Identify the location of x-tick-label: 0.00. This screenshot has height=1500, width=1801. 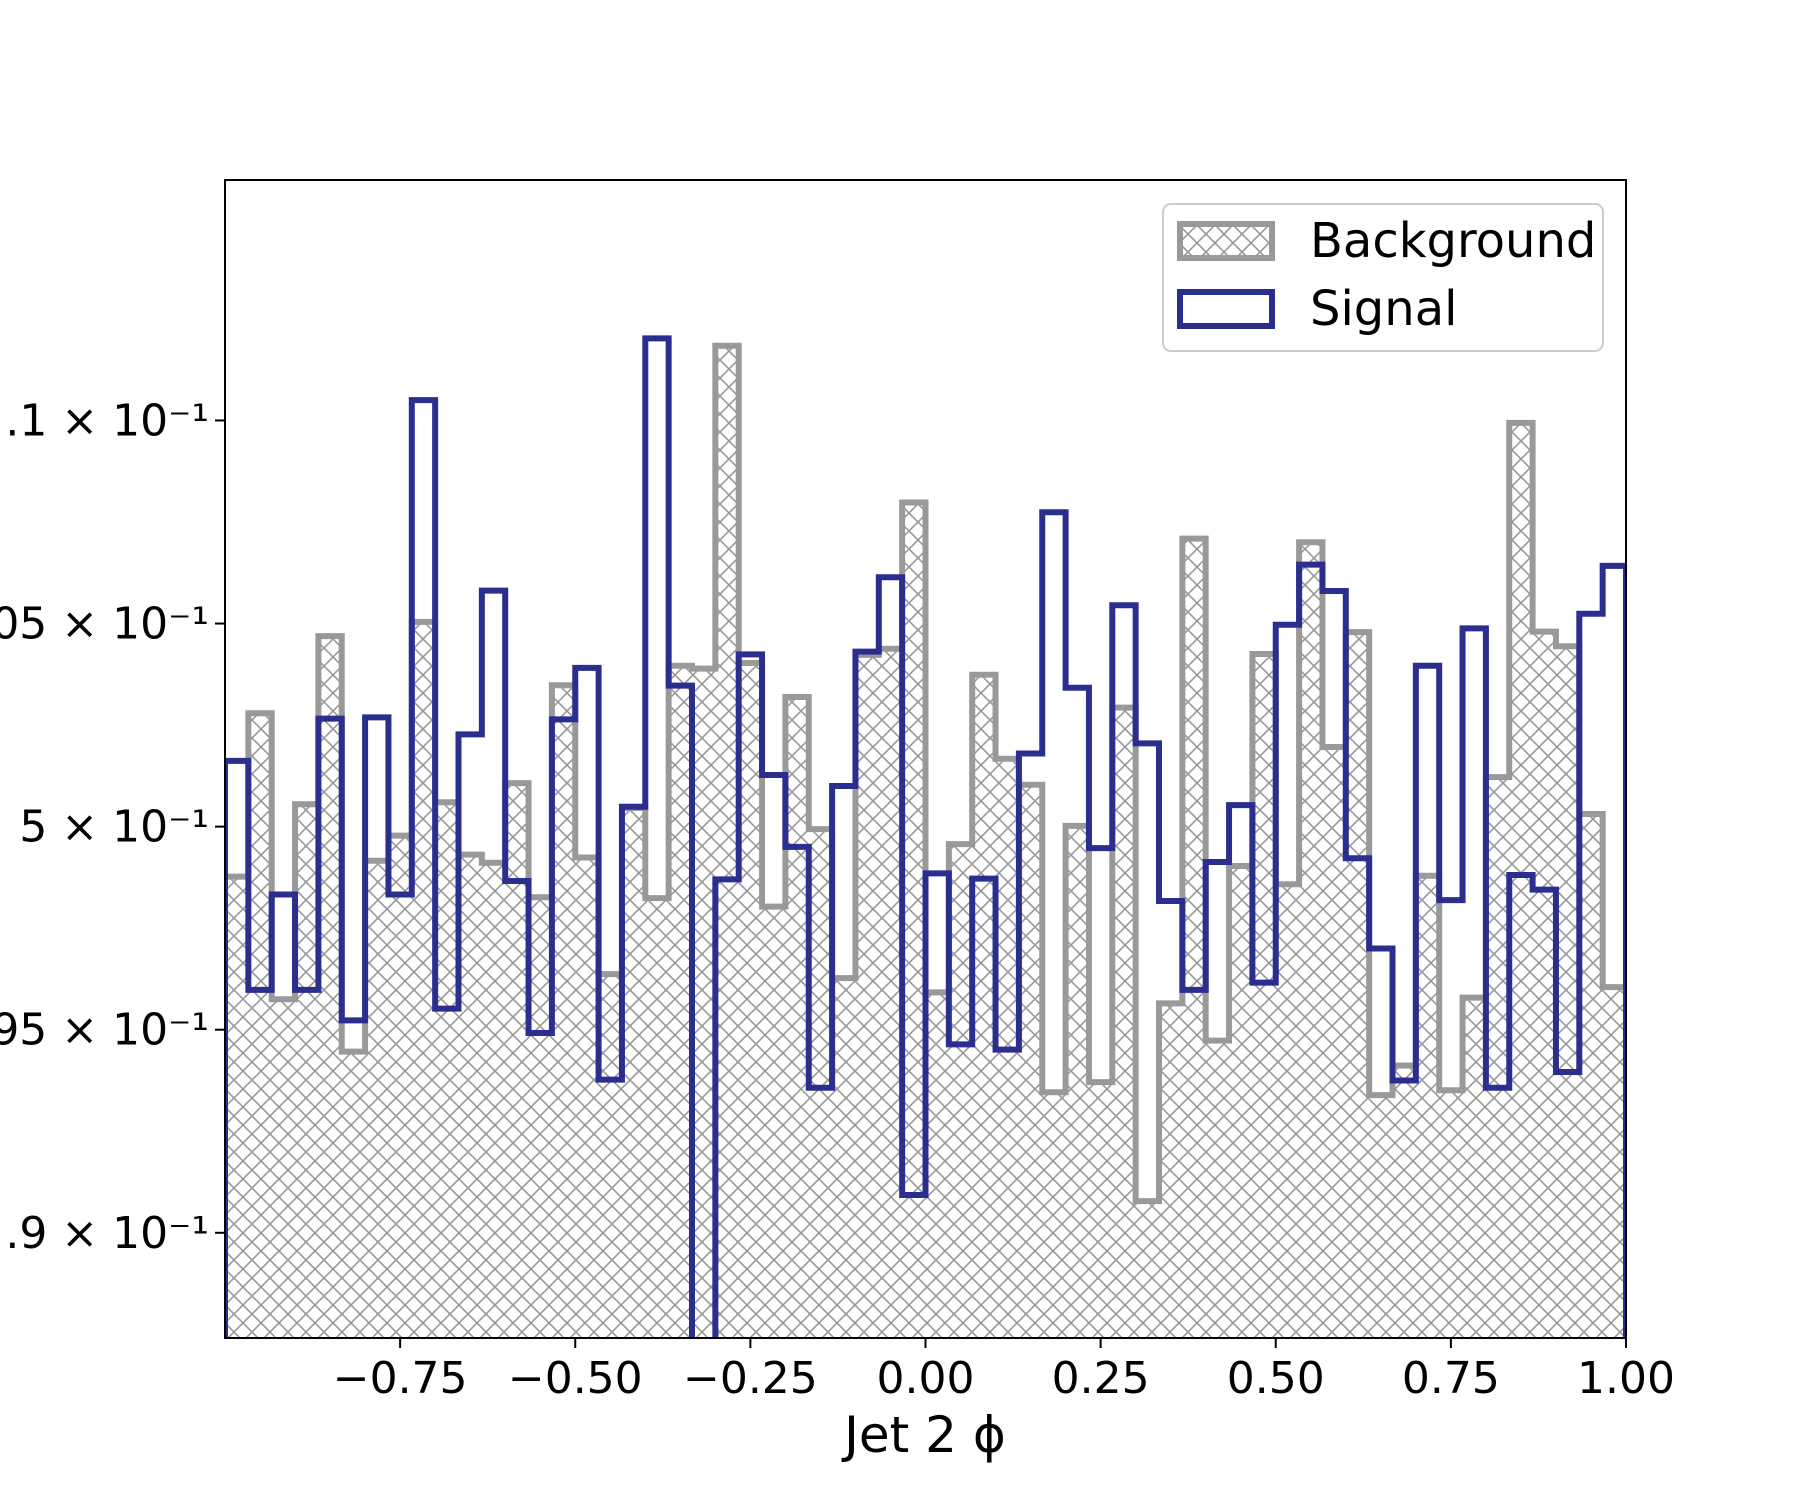
(926, 1378).